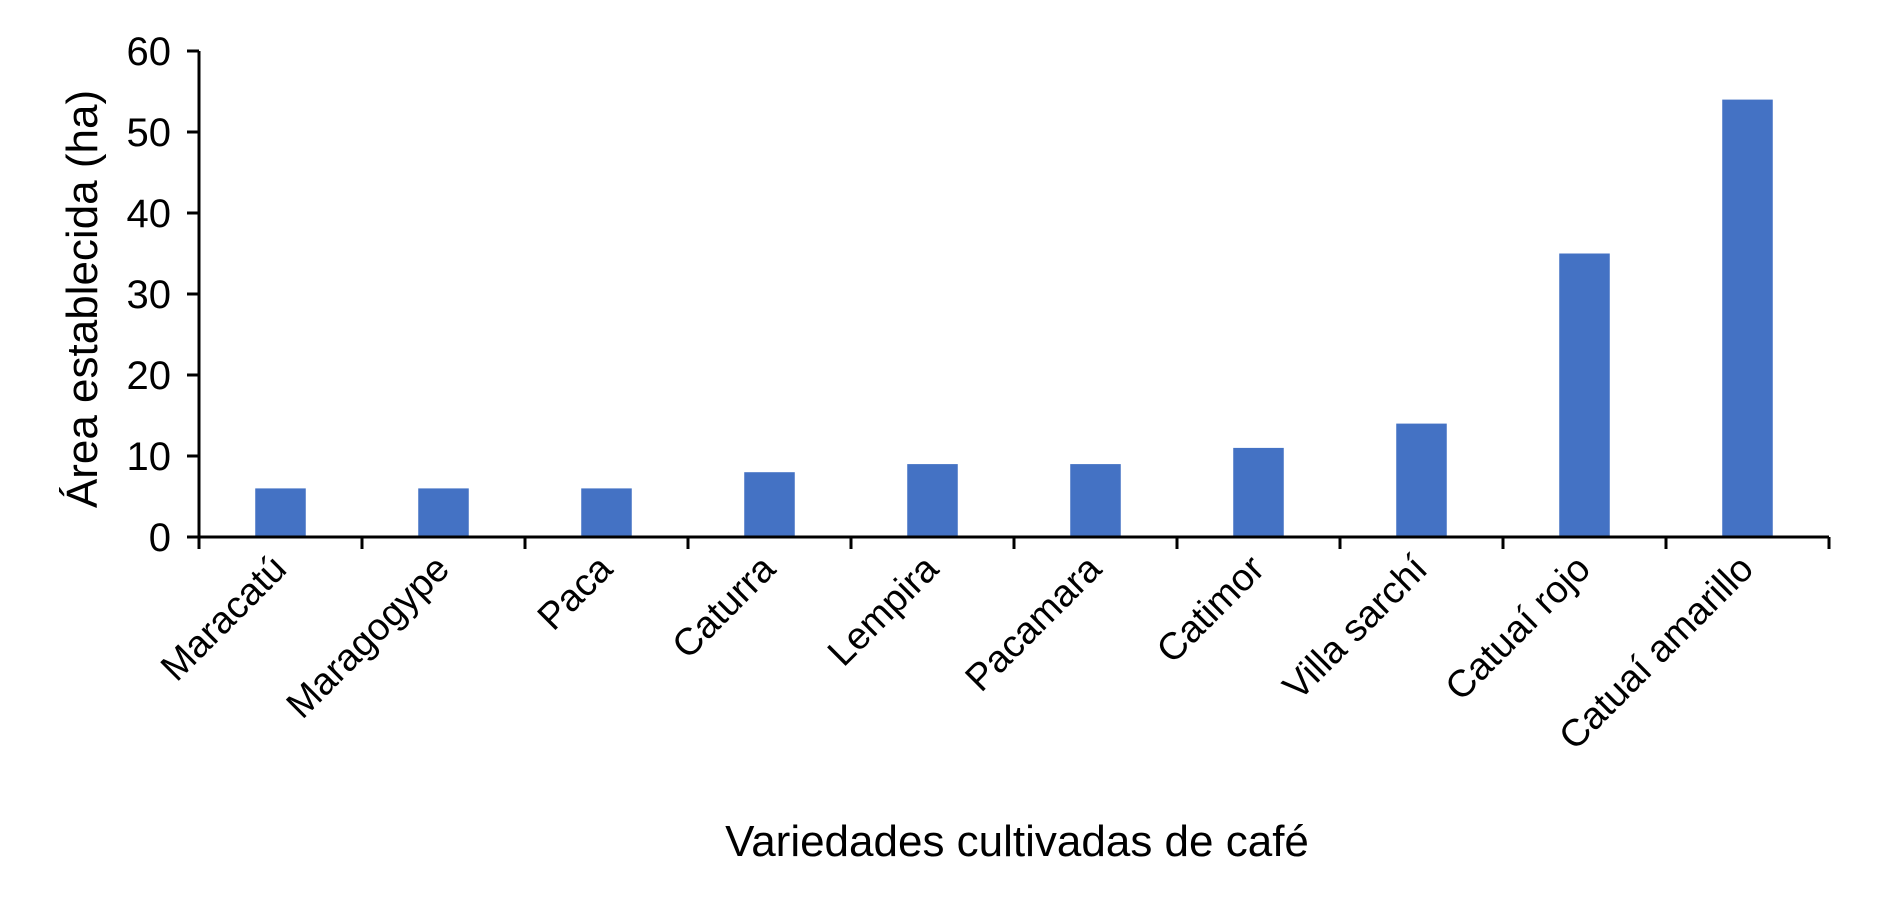 Image resolution: width=1880 pixels, height=914 pixels. Describe the element at coordinates (1747, 318) in the screenshot. I see `bar-catuaí-amarillo` at that location.